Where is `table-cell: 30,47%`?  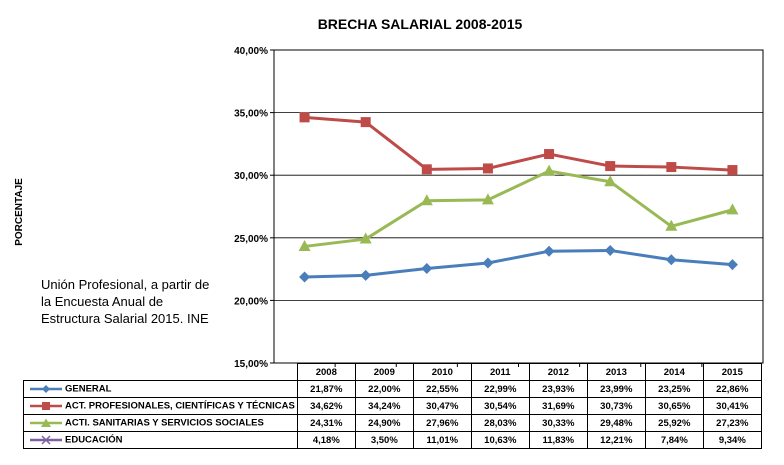 table-cell: 30,47% is located at coordinates (442, 406).